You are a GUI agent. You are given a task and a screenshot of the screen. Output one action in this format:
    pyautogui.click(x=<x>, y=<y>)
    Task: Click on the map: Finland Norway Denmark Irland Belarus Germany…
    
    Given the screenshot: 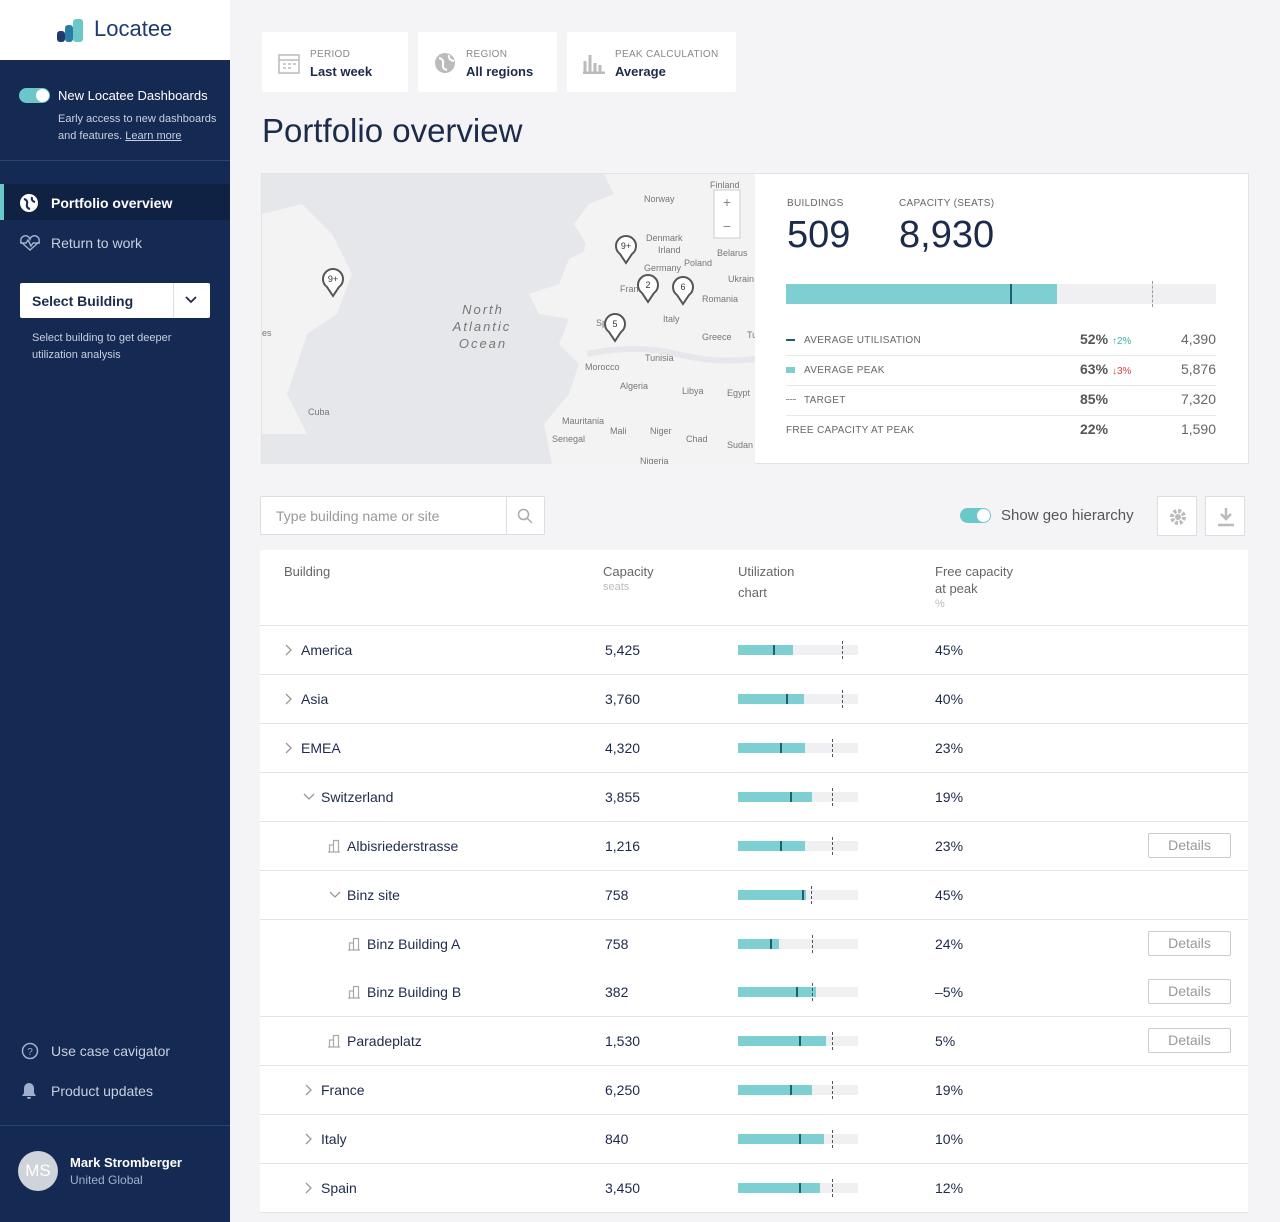 What is the action you would take?
    pyautogui.click(x=508, y=319)
    